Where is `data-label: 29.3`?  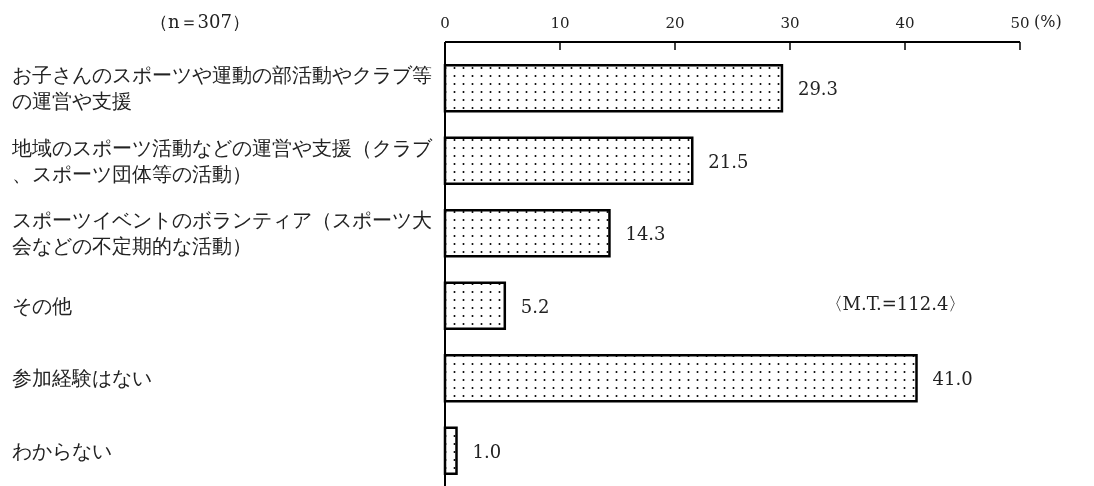
data-label: 29.3 is located at coordinates (818, 89).